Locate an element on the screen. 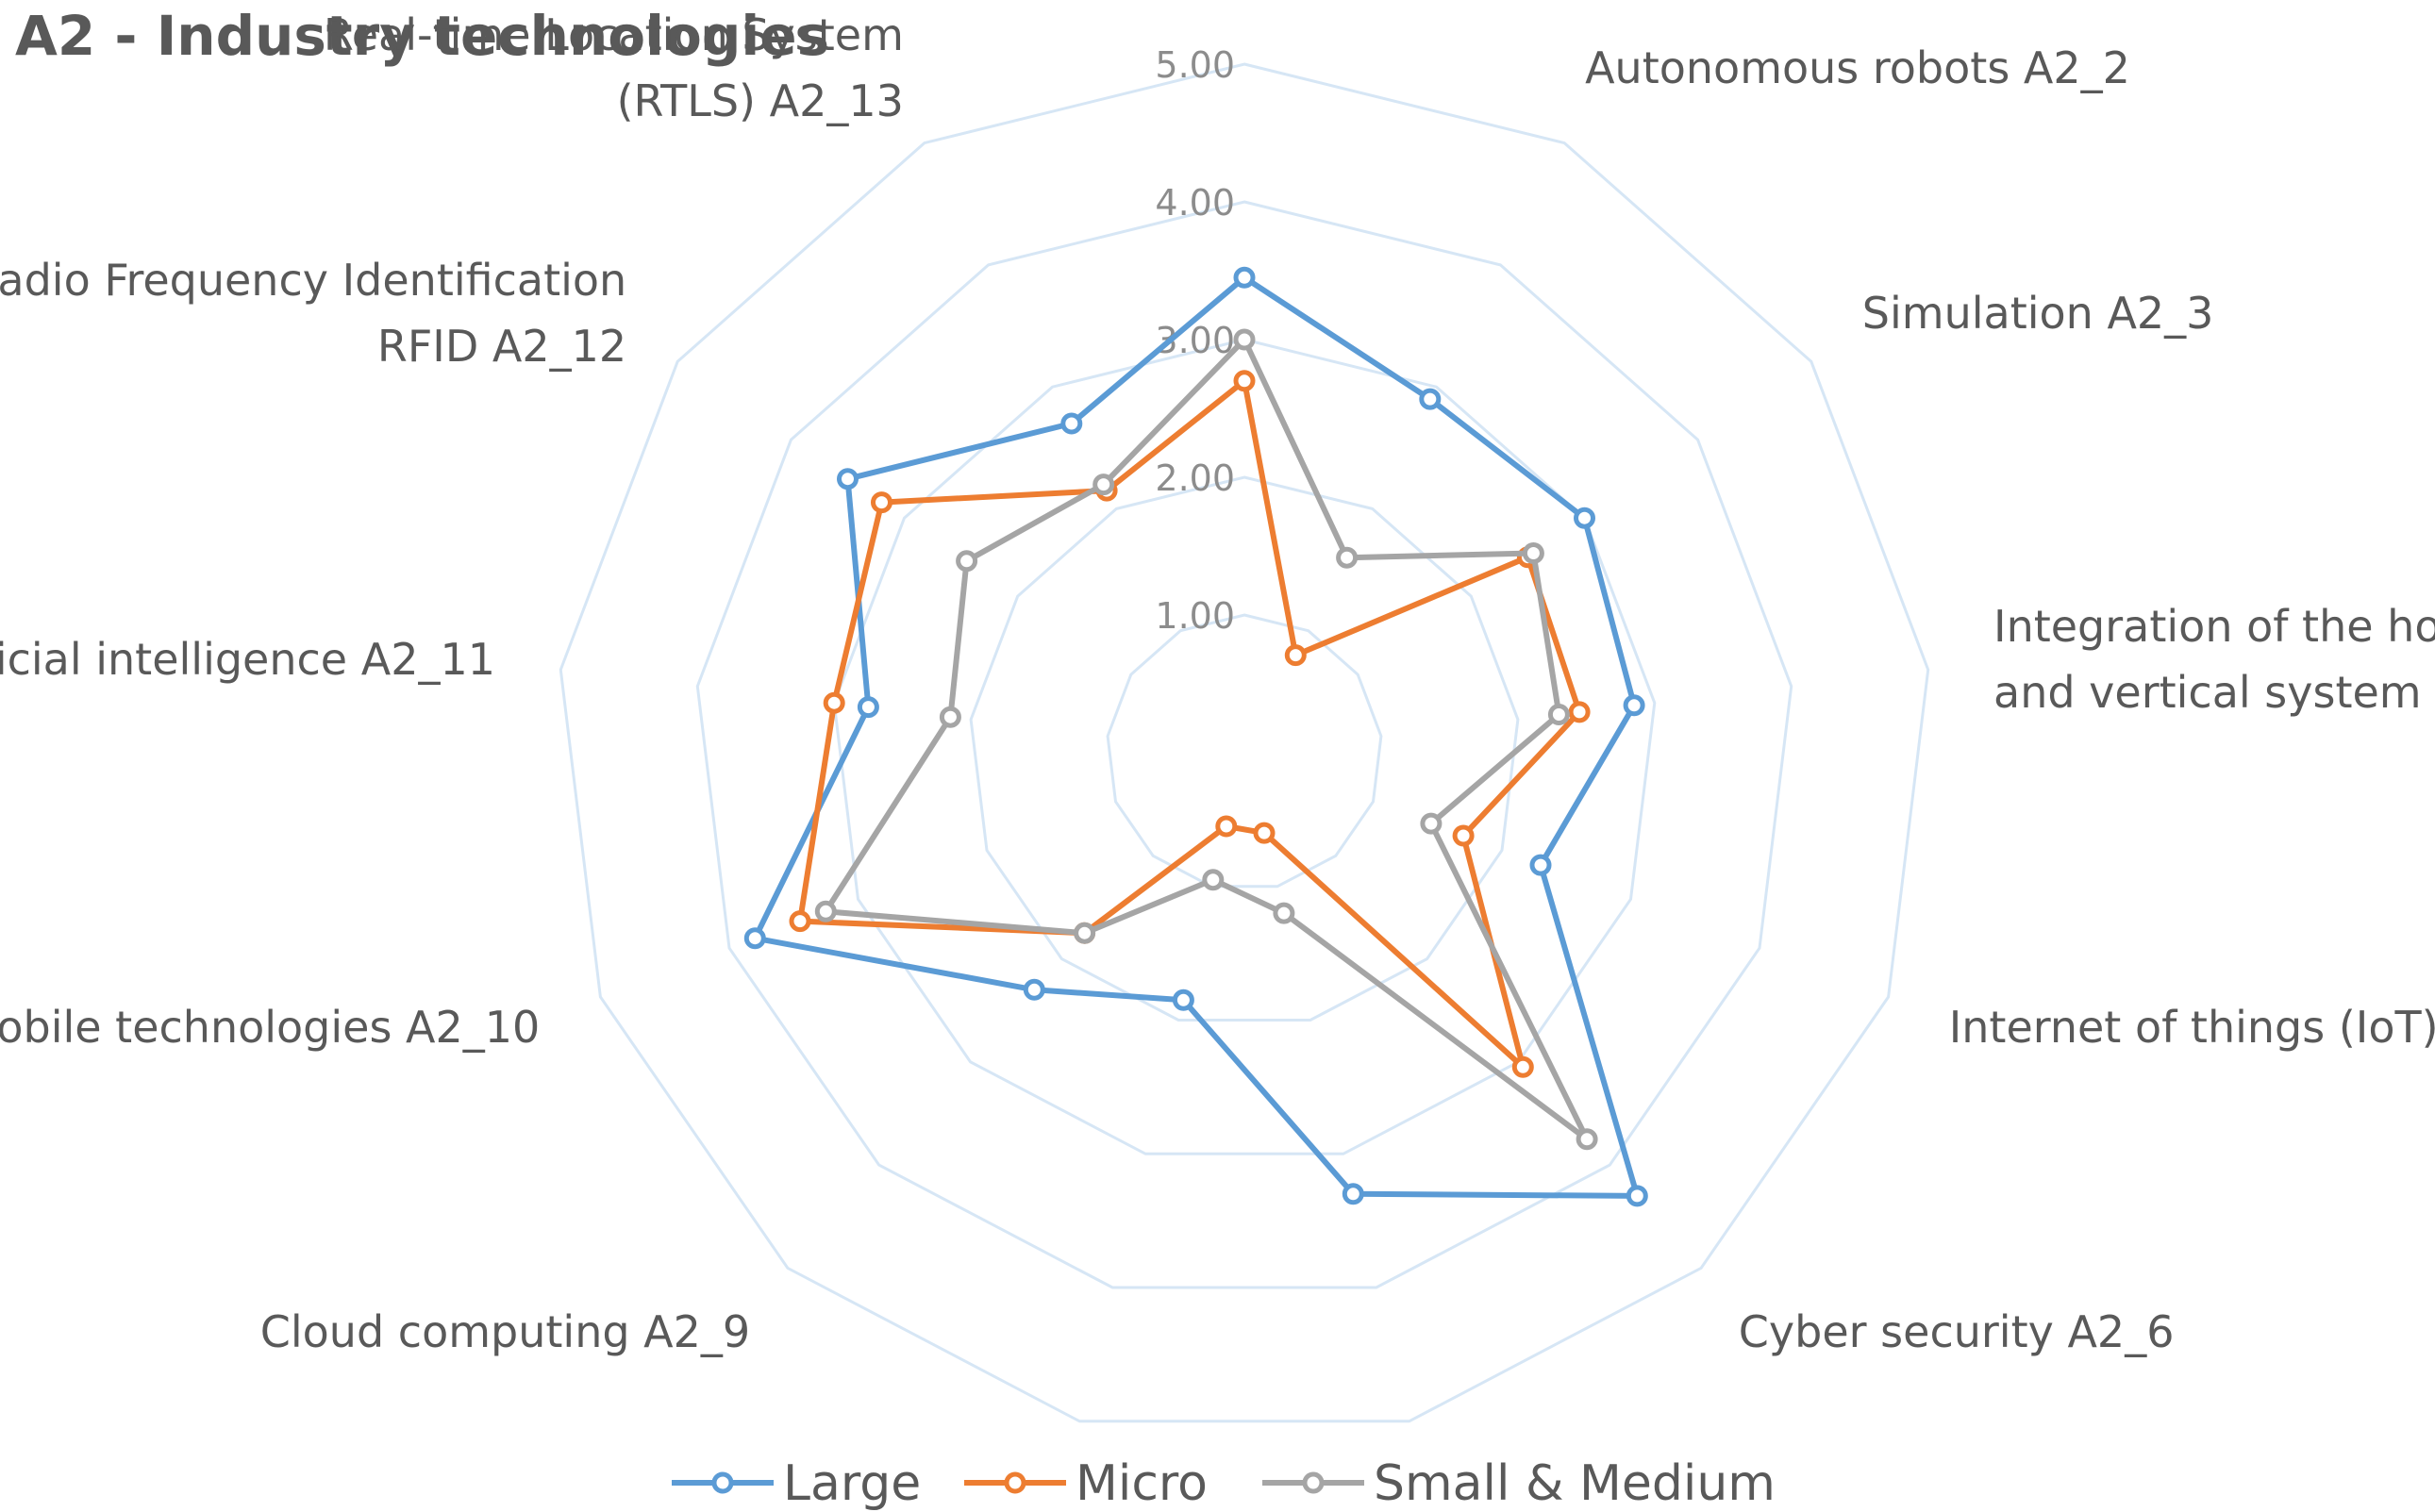 Image resolution: width=2435 pixels, height=1512 pixels. category-label-group: Simulation A2_3 is located at coordinates (2038, 313).